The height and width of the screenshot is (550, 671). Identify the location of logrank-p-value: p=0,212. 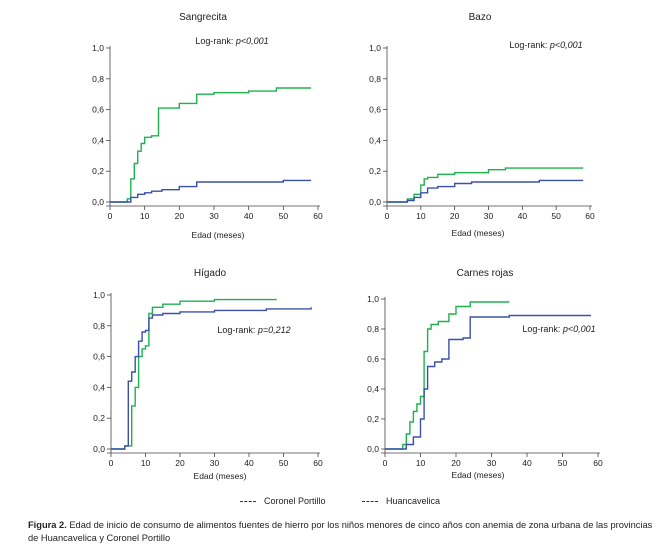
(274, 330).